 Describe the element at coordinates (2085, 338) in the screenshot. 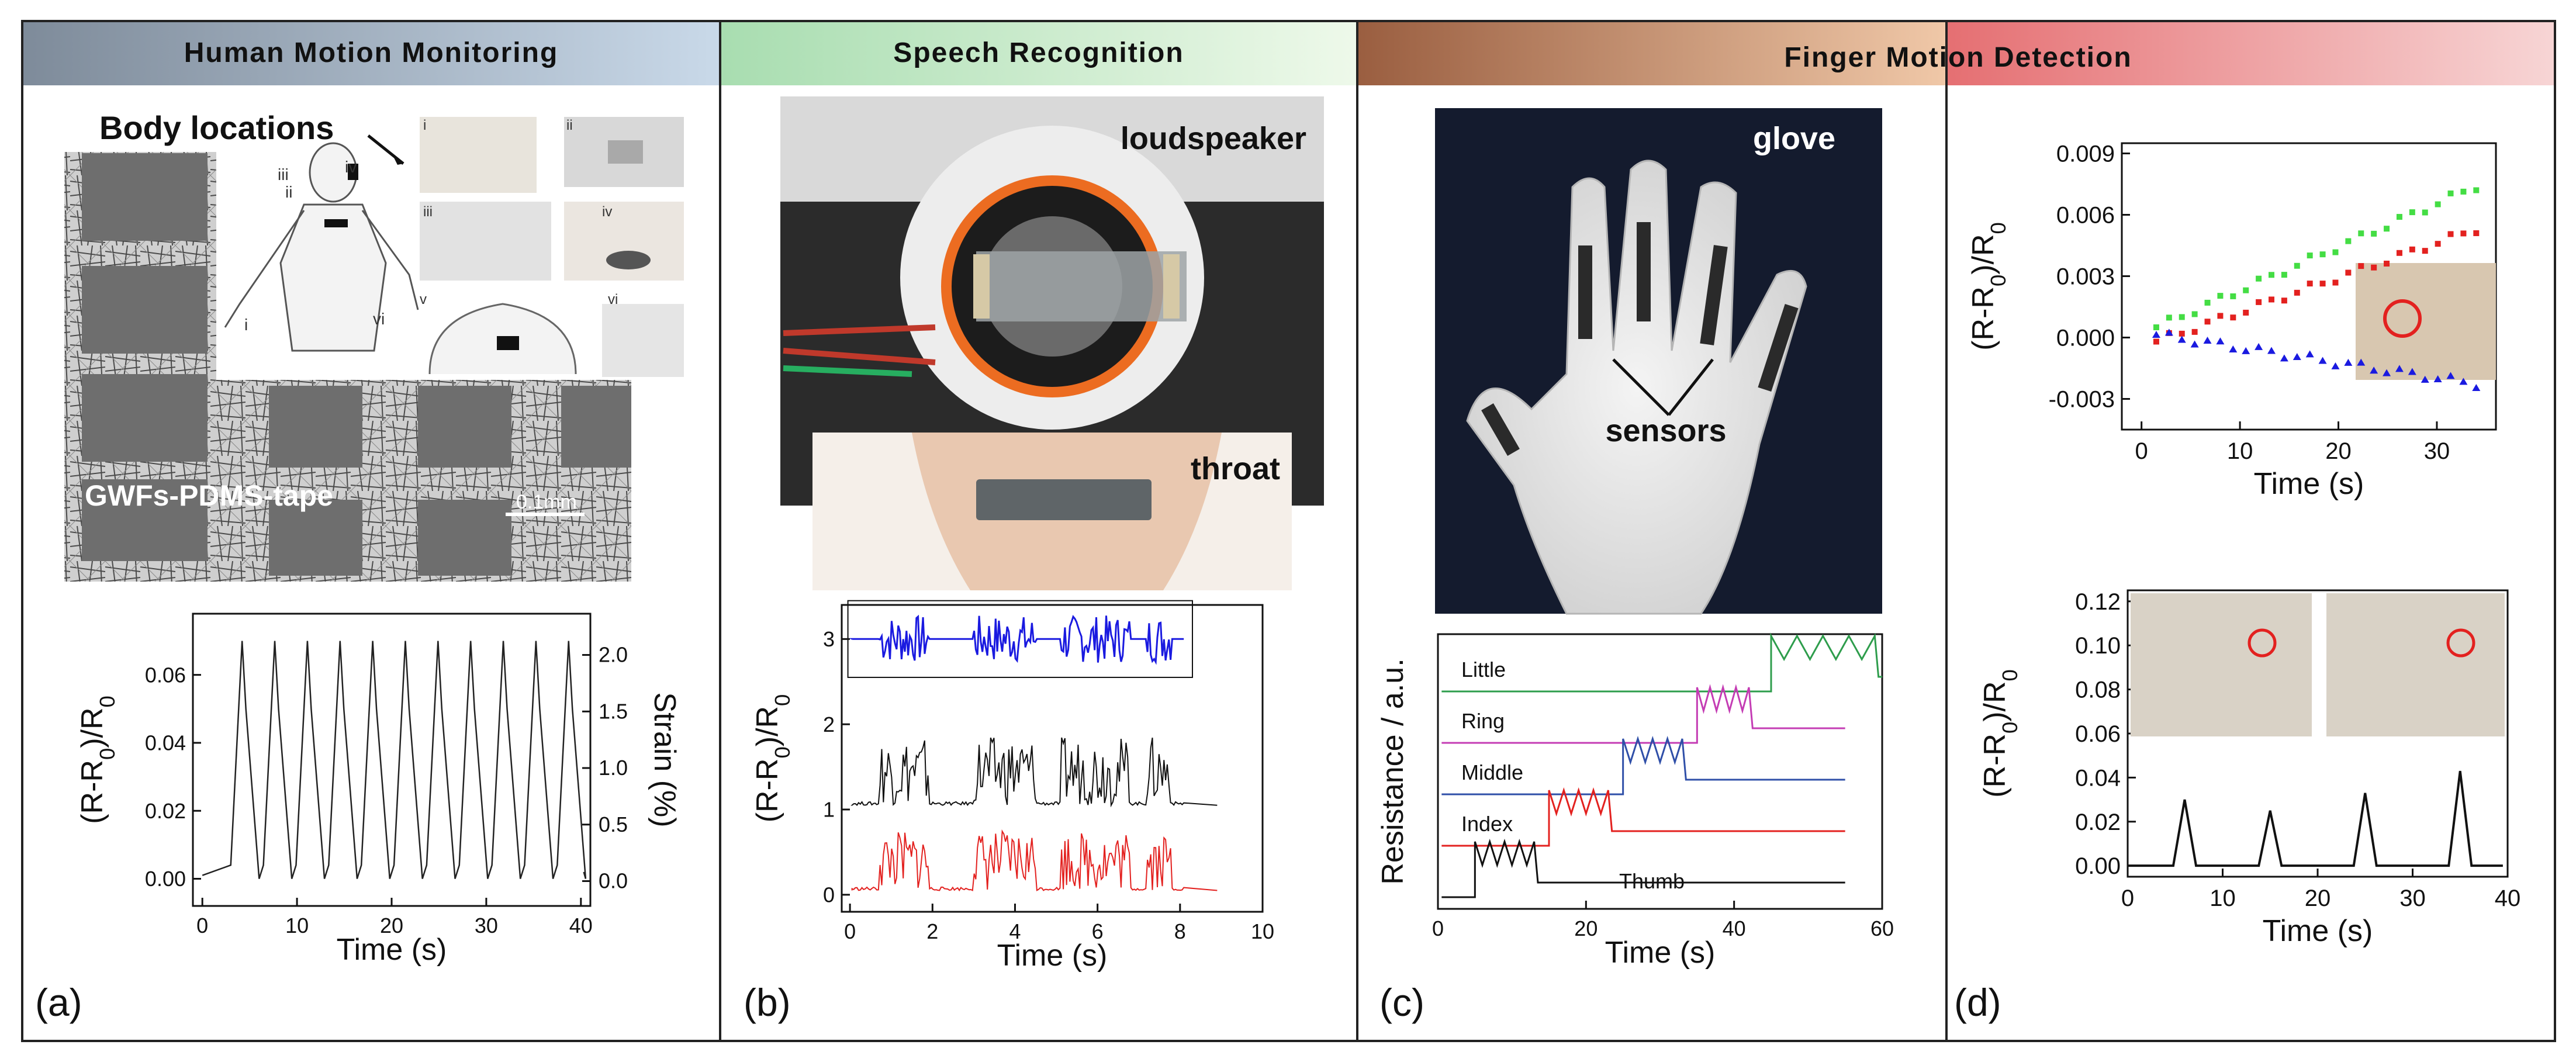

I see `y-tick-label: 0.000` at that location.